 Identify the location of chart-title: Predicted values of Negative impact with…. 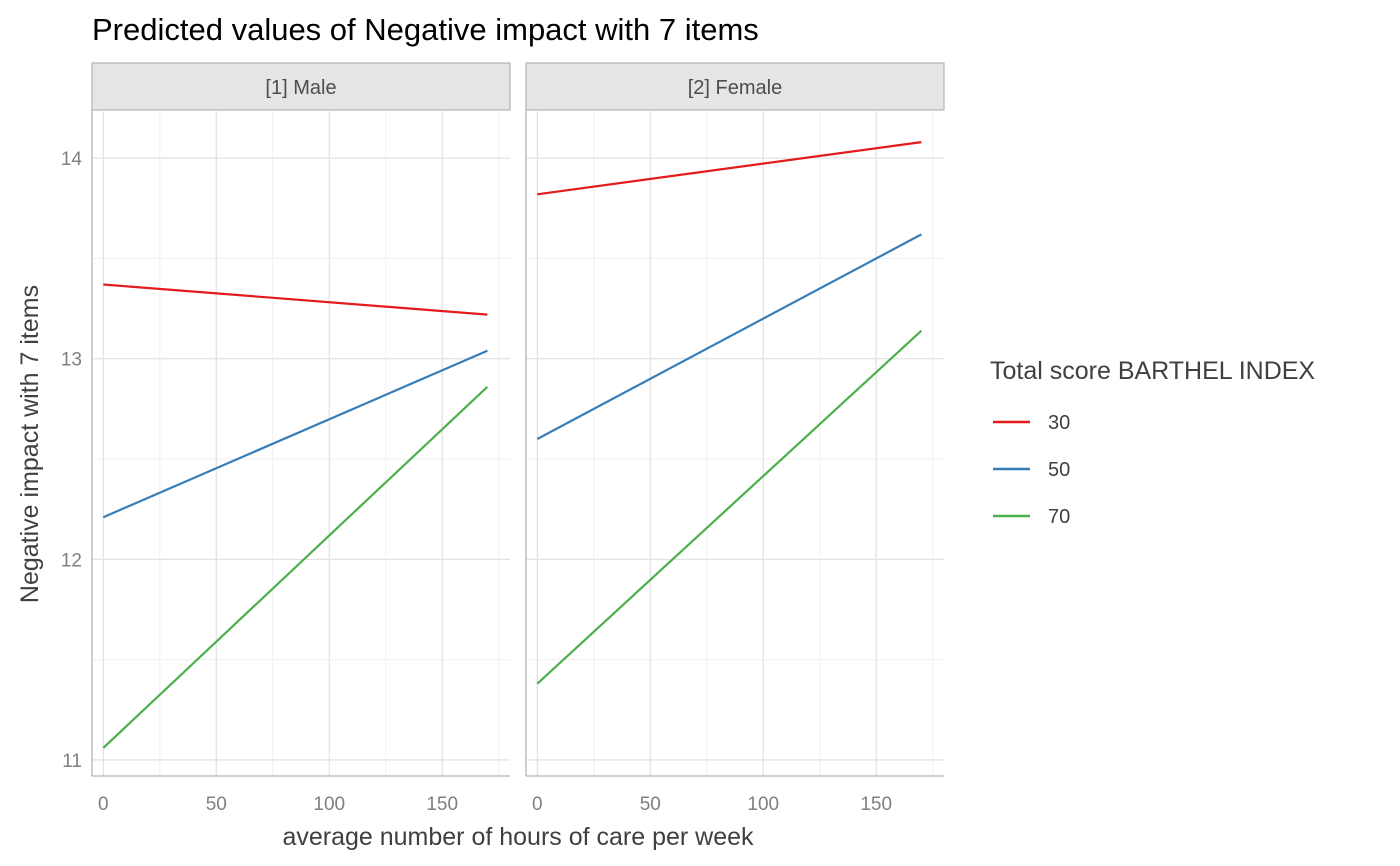
(425, 29).